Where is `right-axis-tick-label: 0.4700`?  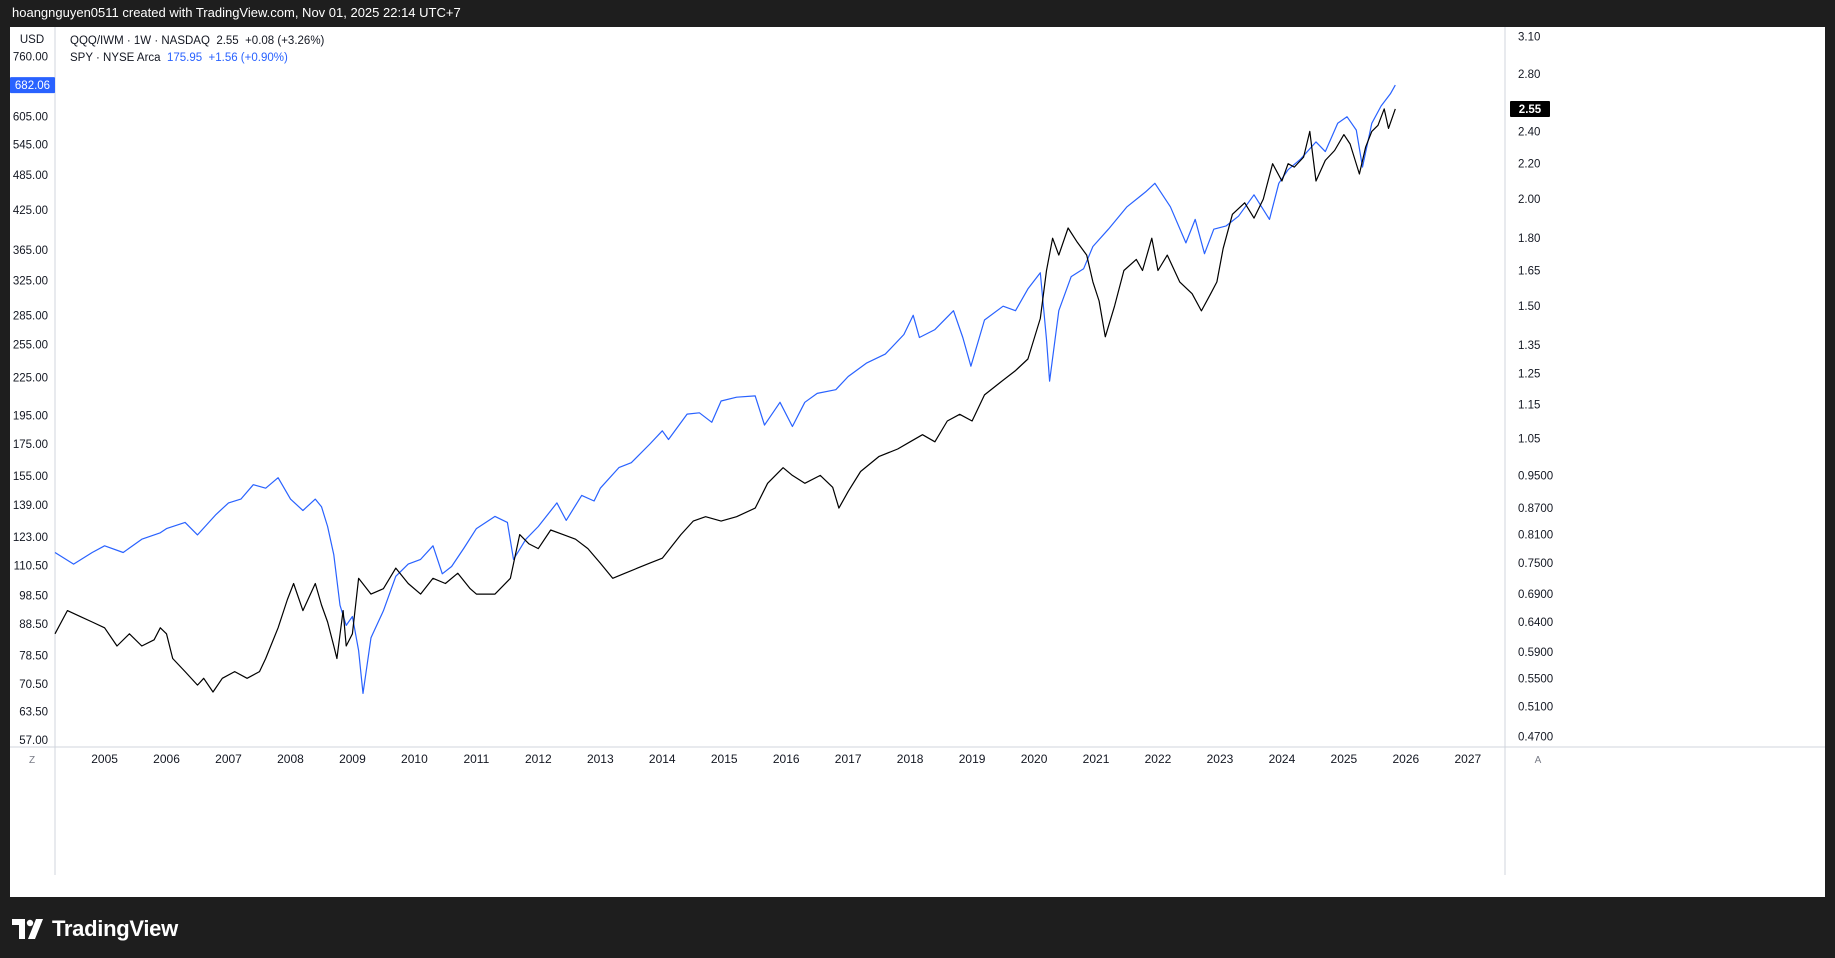 right-axis-tick-label: 0.4700 is located at coordinates (1535, 738).